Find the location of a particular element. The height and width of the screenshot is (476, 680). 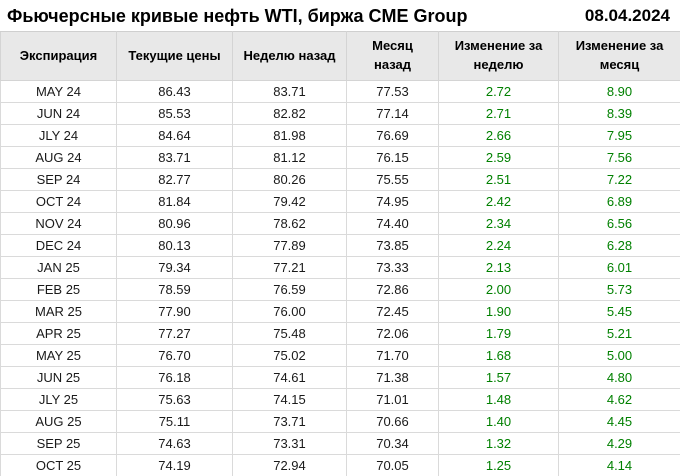

column-header-4: Изменение за неделю is located at coordinates (498, 56).